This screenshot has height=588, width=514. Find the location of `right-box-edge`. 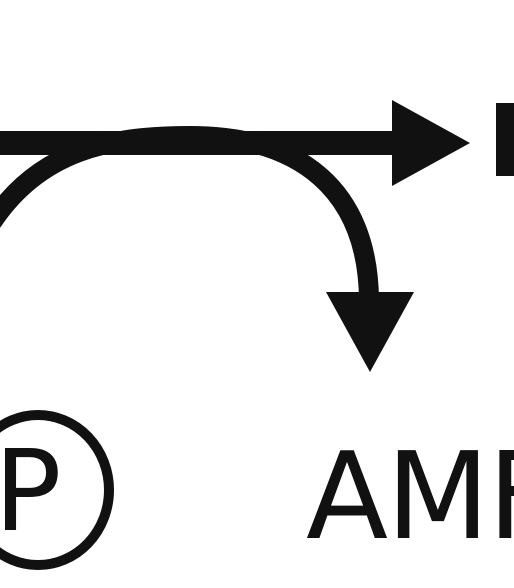

right-box-edge is located at coordinates (505, 139).